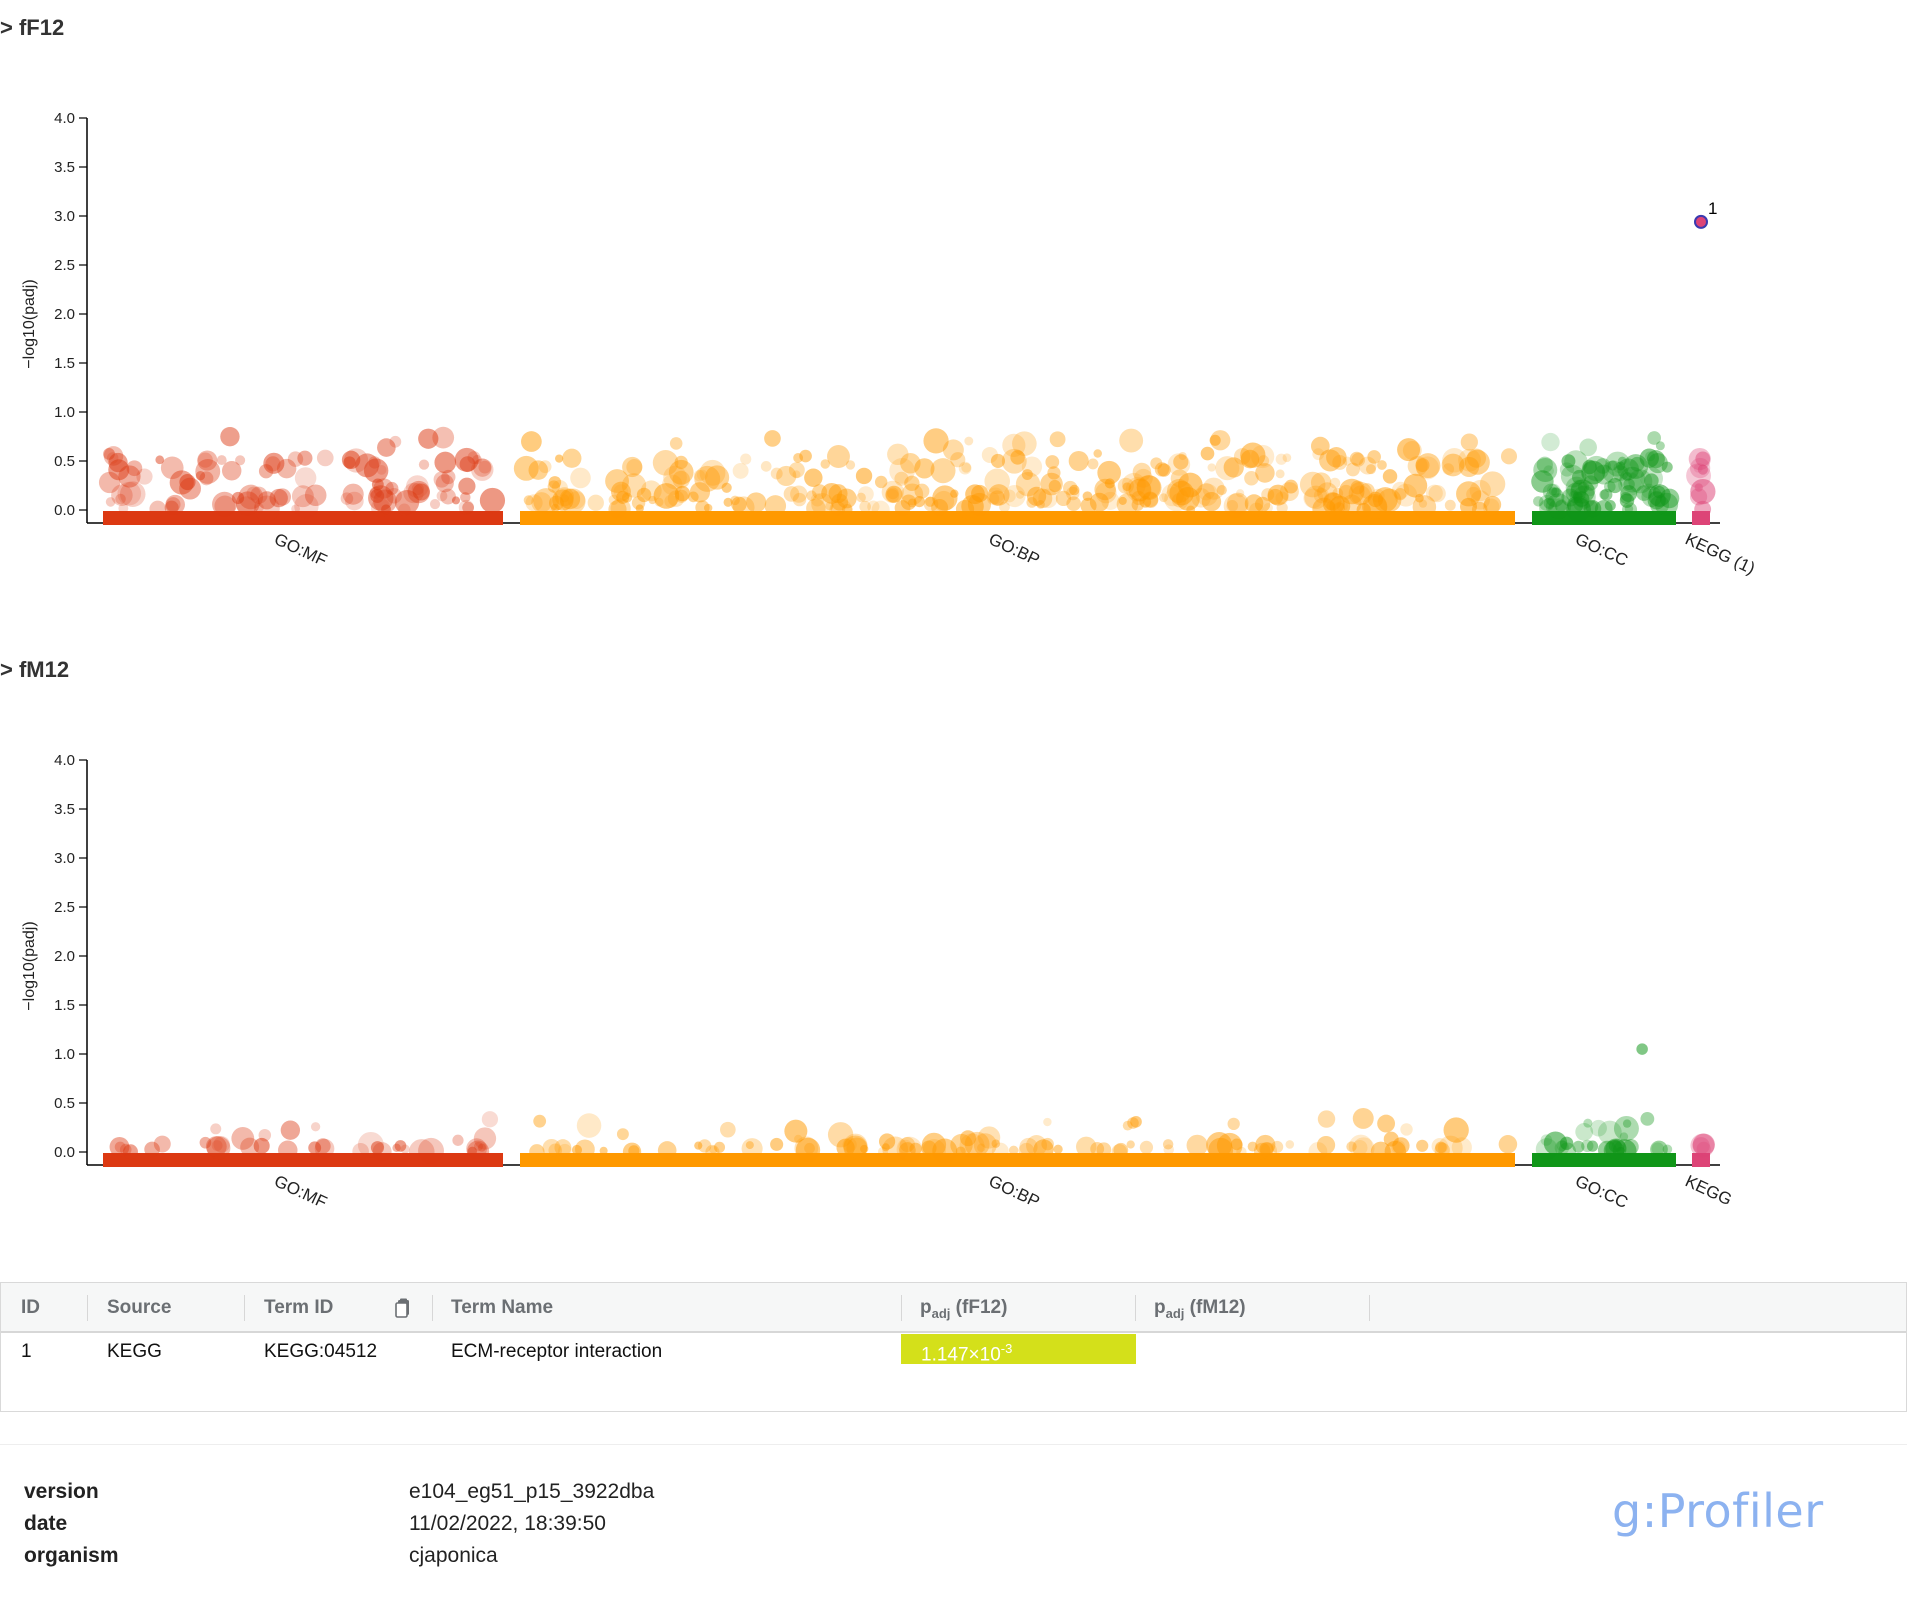 The height and width of the screenshot is (1615, 1907). Describe the element at coordinates (1200, 1309) in the screenshot. I see `header-padj-fM12: padj (fM12)` at that location.